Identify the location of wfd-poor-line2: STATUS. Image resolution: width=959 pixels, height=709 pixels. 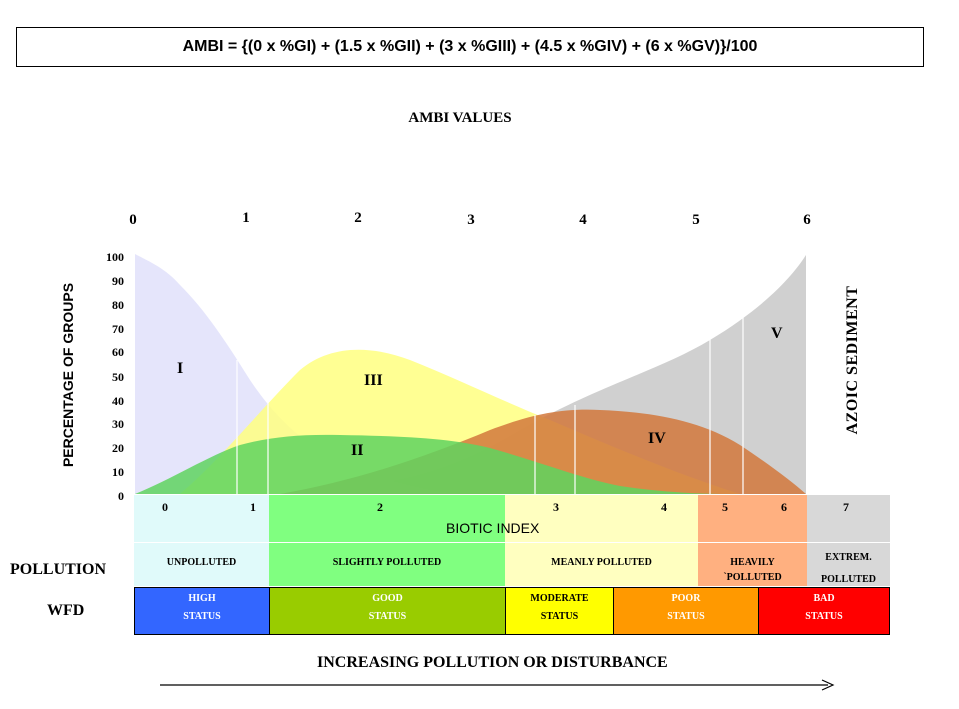
(686, 616).